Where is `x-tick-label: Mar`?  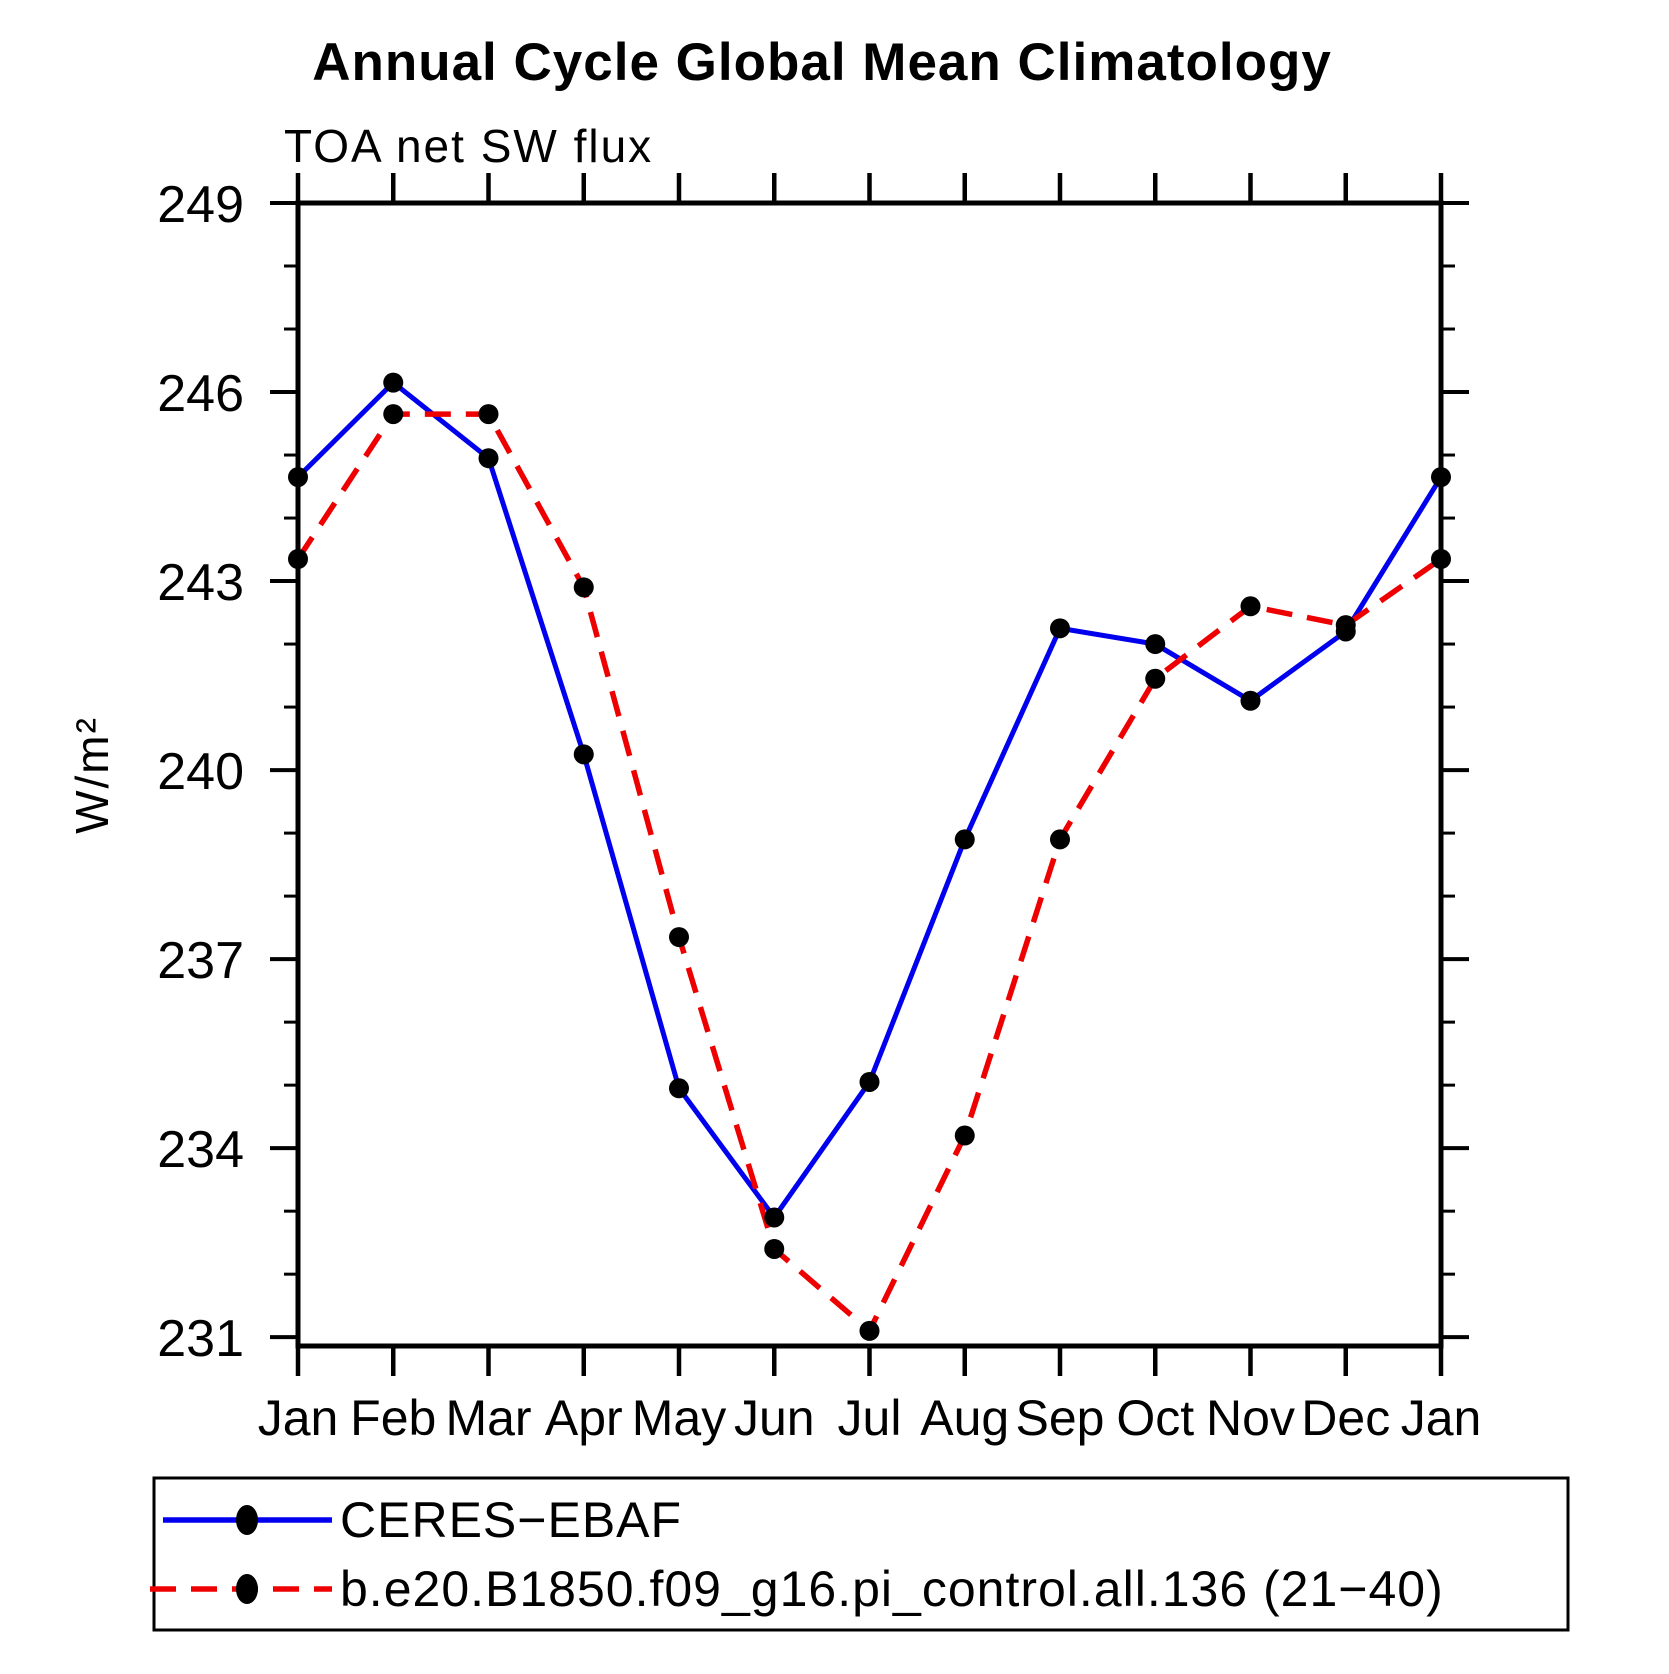 x-tick-label: Mar is located at coordinates (488, 1418).